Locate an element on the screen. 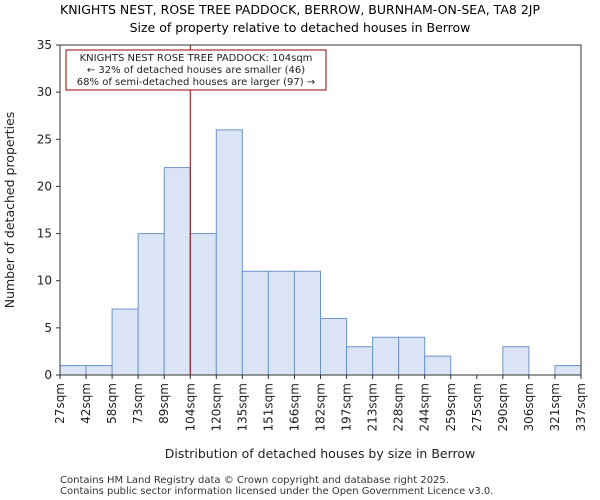  y-tick-label: 35 is located at coordinates (44, 45).